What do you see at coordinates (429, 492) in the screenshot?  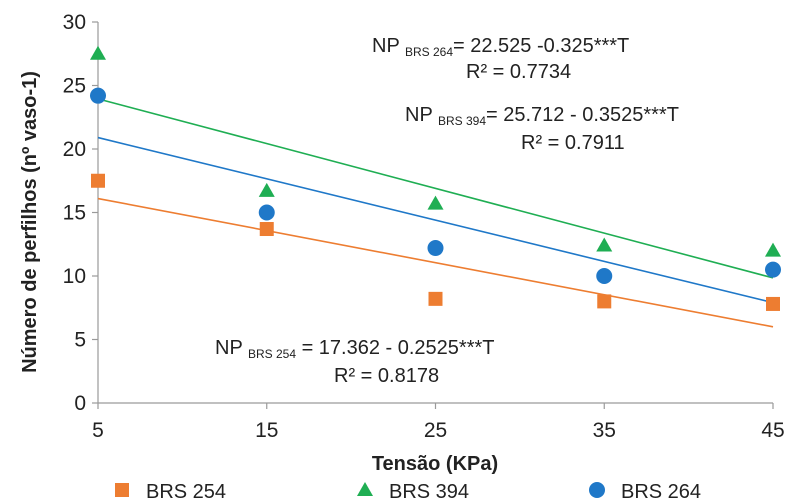 I see `legend-label-brs-394: BRS 394` at bounding box center [429, 492].